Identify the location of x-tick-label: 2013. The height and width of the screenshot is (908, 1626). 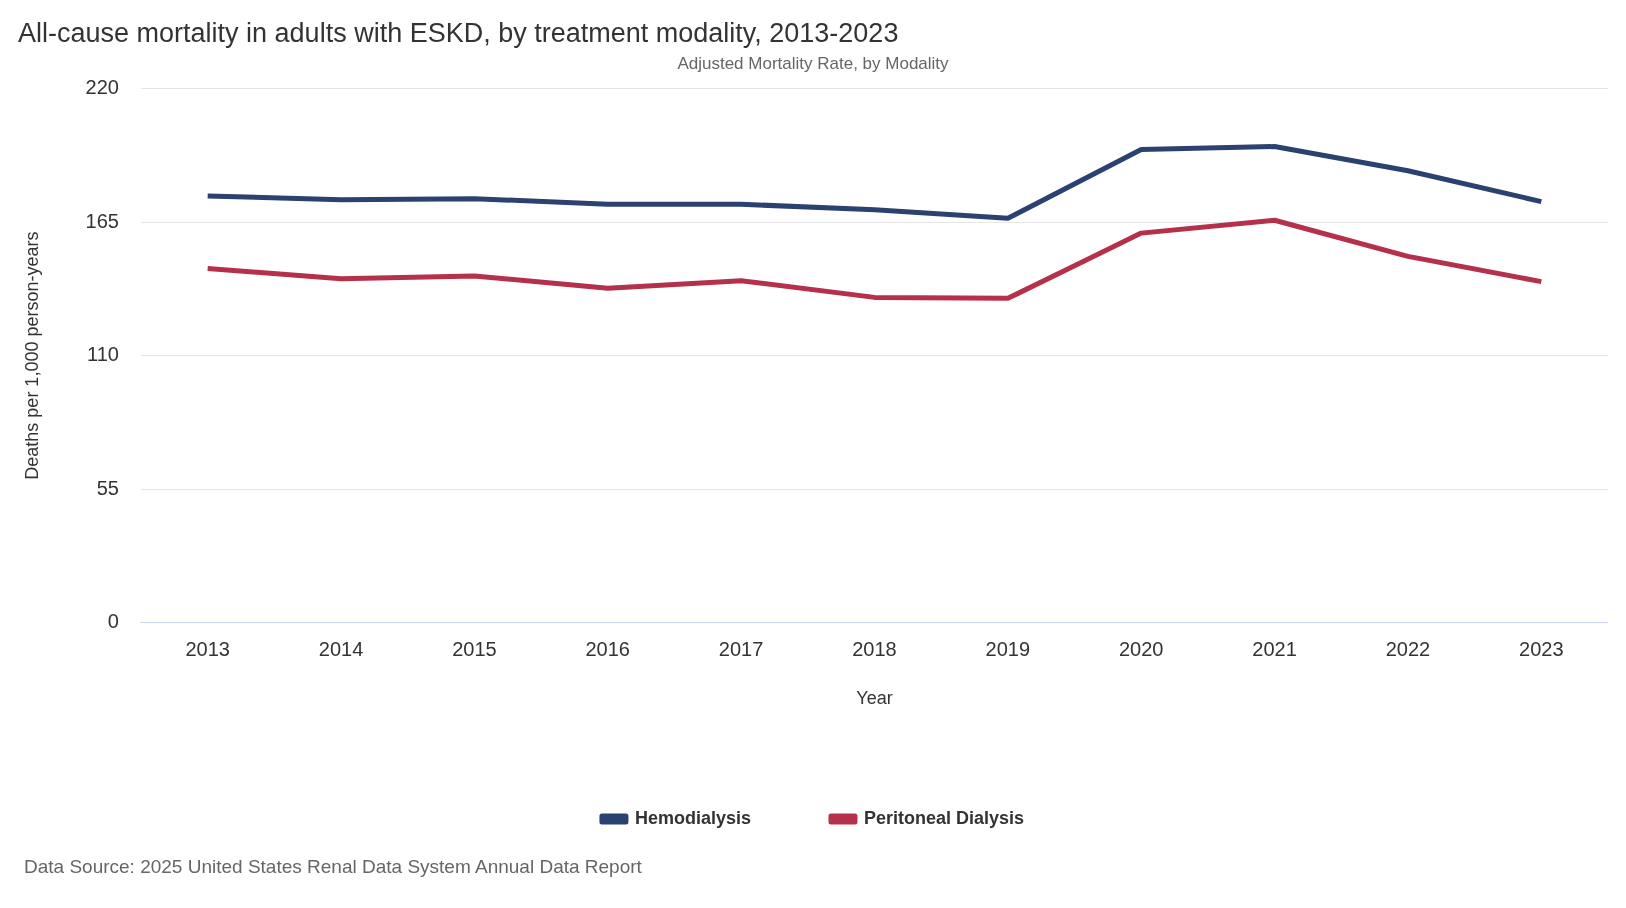
(207, 648).